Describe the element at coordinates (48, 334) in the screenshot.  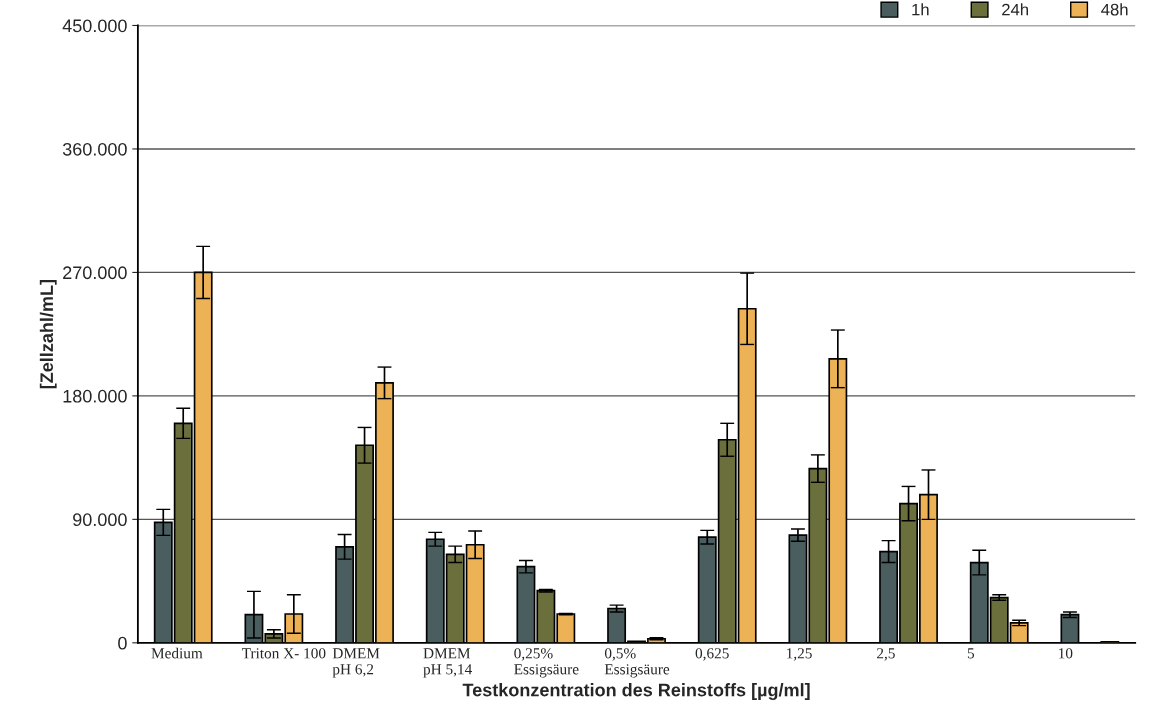
I see `y-axis-title: [Zellzahl/mL]` at that location.